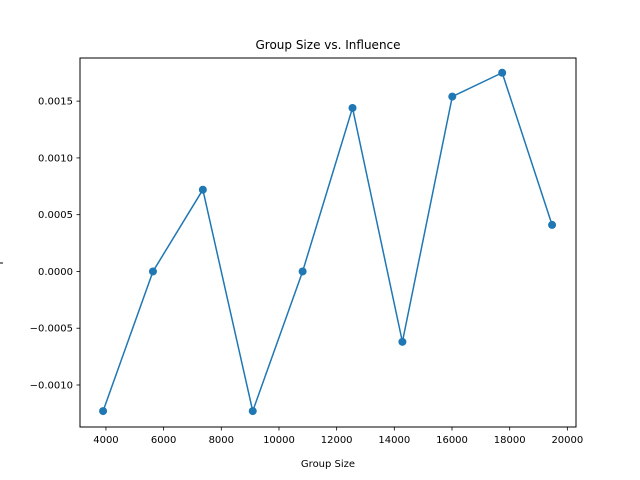  Describe the element at coordinates (337, 440) in the screenshot. I see `x-tick-label: 12000` at that location.